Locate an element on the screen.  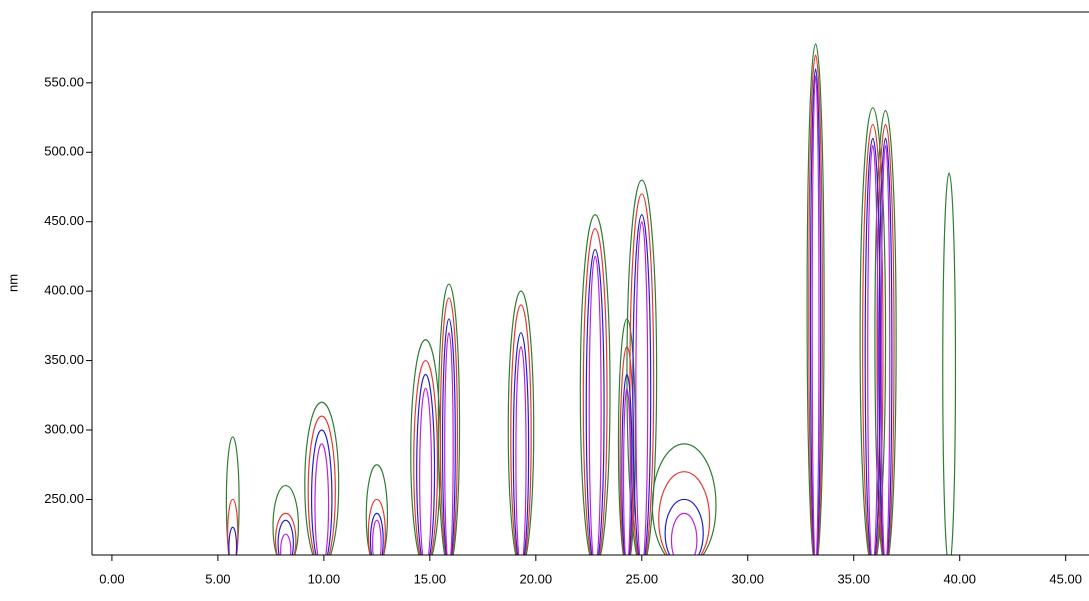
x-tick-label: 35.00 is located at coordinates (853, 578).